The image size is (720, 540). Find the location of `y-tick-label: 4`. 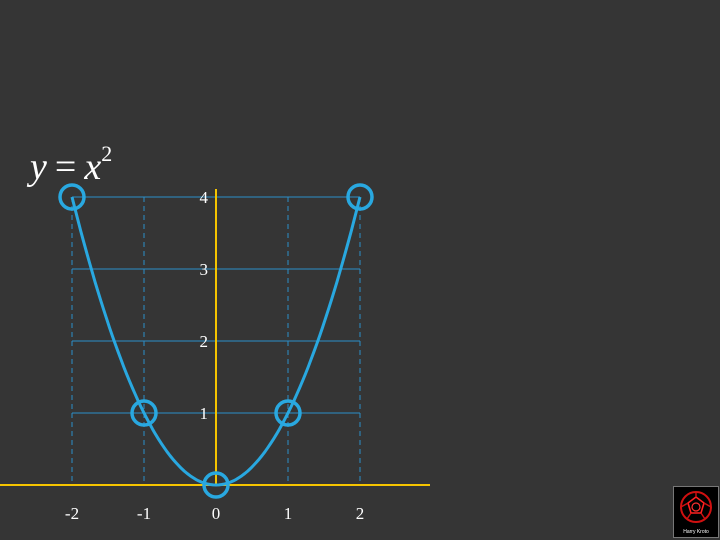

y-tick-label: 4 is located at coordinates (204, 197).